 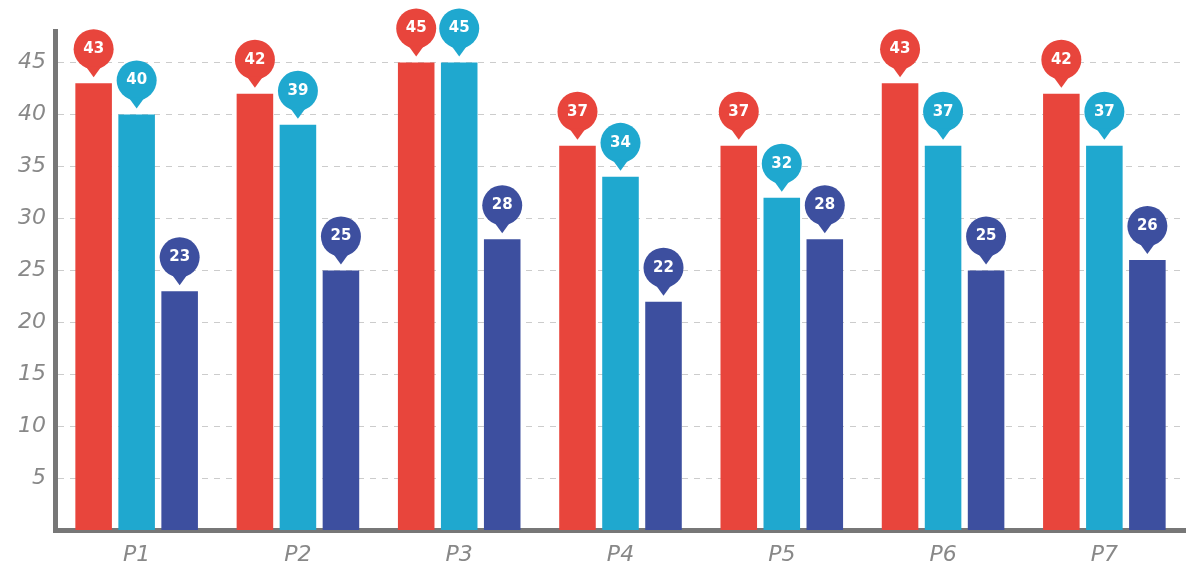 I want to click on x-tick-label: P4, so click(x=620, y=553).